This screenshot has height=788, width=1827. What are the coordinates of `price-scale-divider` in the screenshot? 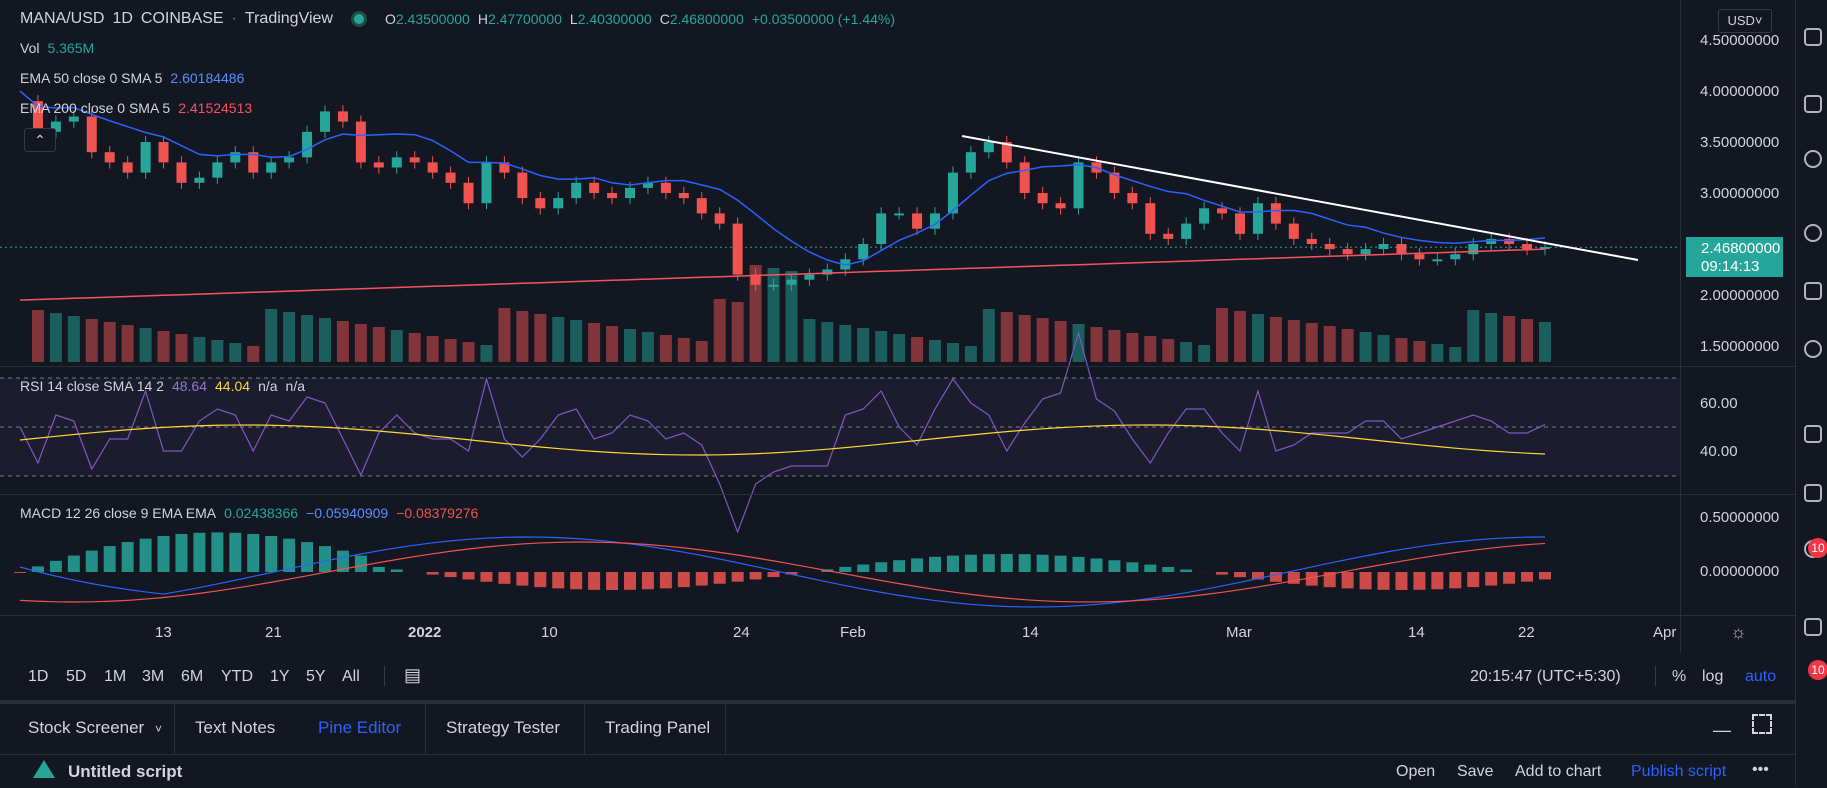 It's located at (1680, 326).